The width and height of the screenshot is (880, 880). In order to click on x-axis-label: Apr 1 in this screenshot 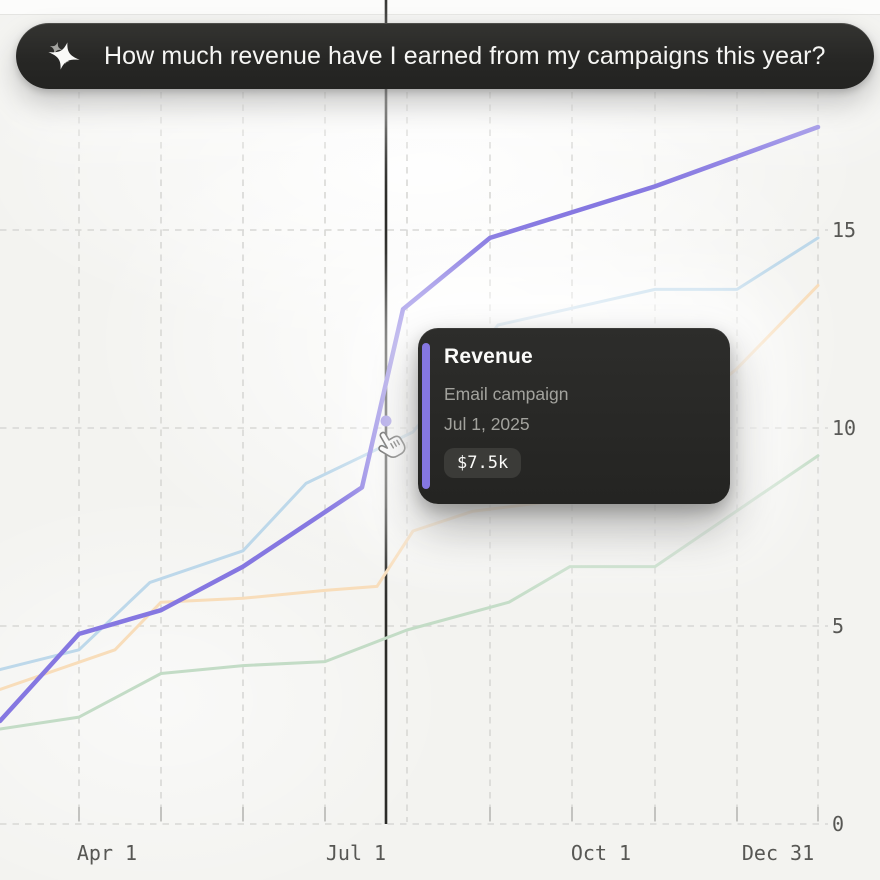, I will do `click(107, 853)`.